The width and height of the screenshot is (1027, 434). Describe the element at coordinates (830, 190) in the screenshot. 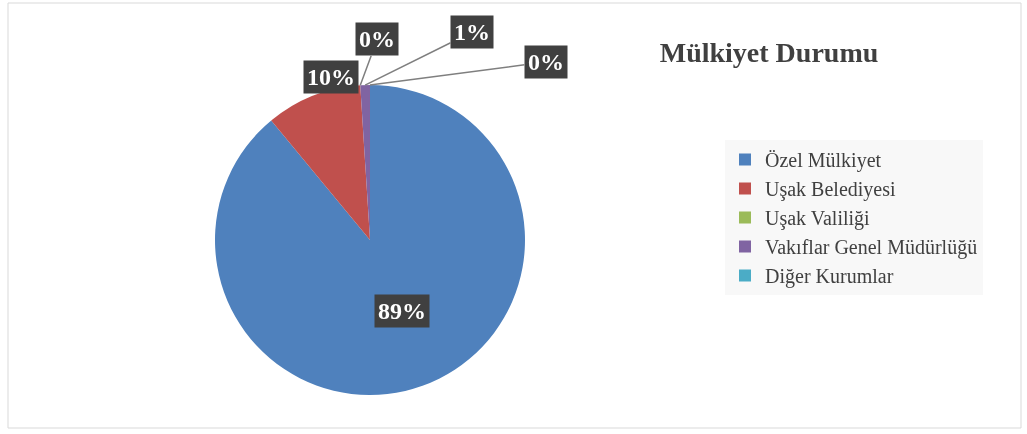

I see `legend-label: Uşak Belediyesi` at that location.